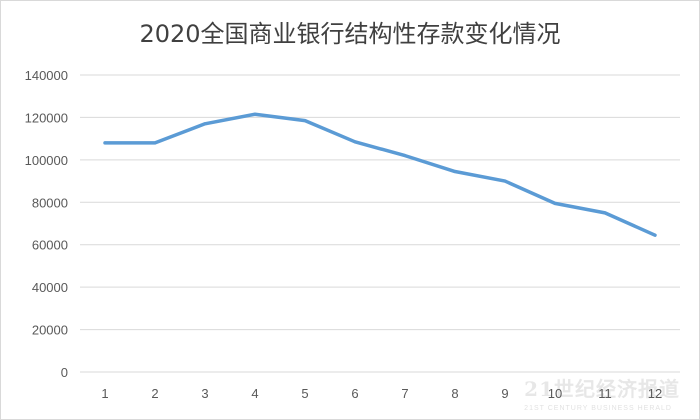 Image resolution: width=700 pixels, height=420 pixels. What do you see at coordinates (104, 393) in the screenshot?
I see `x-tick-label: 1` at bounding box center [104, 393].